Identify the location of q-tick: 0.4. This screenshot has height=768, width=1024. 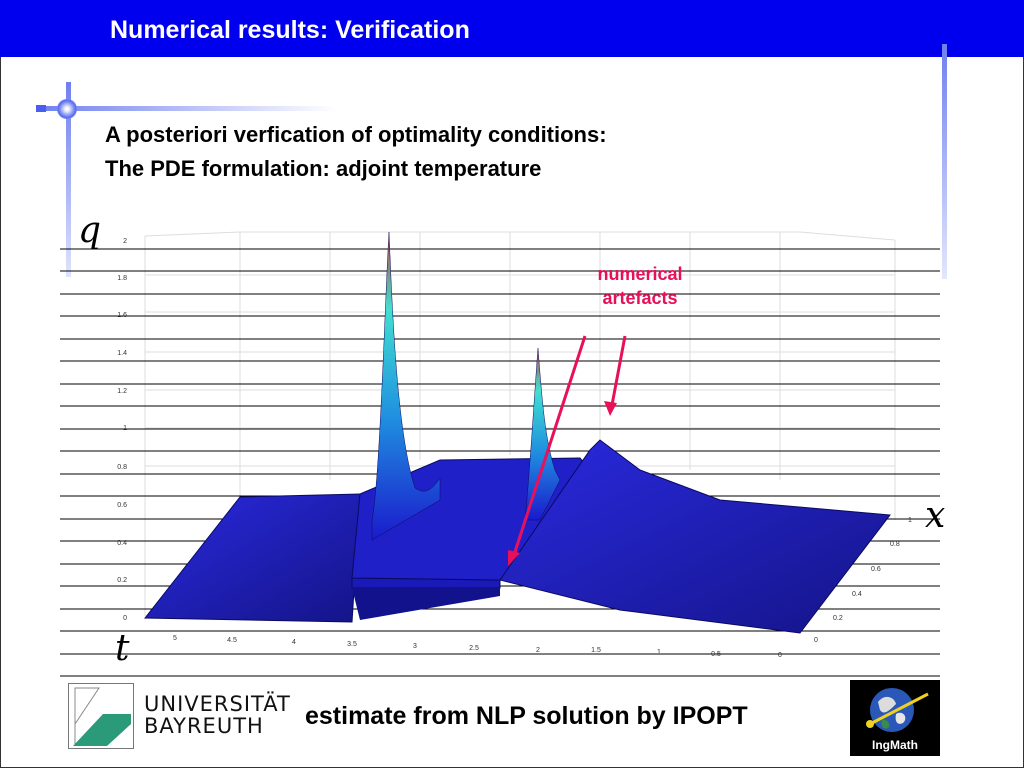
(122, 543).